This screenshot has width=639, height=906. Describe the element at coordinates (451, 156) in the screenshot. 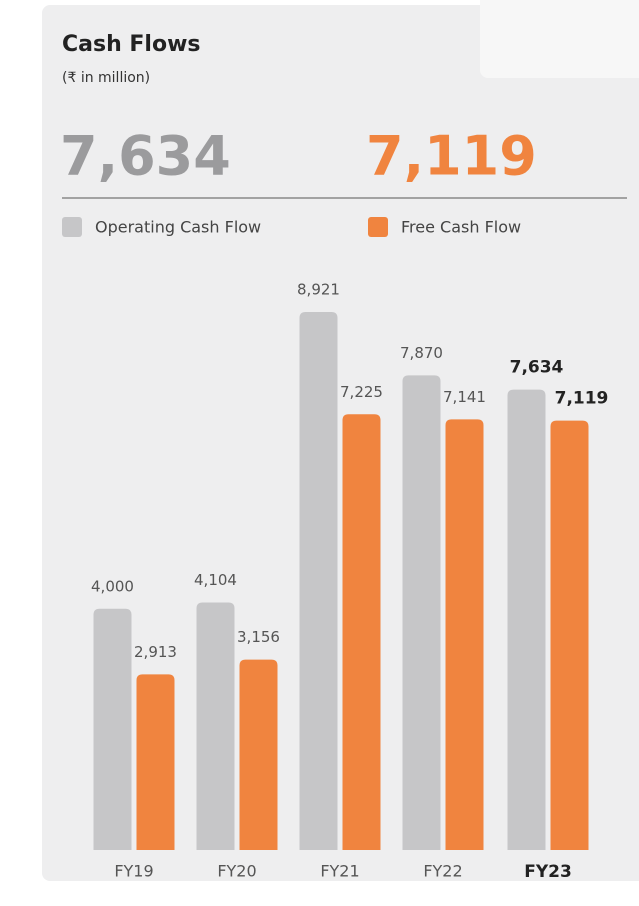

I see `headline-free: 7,119` at that location.